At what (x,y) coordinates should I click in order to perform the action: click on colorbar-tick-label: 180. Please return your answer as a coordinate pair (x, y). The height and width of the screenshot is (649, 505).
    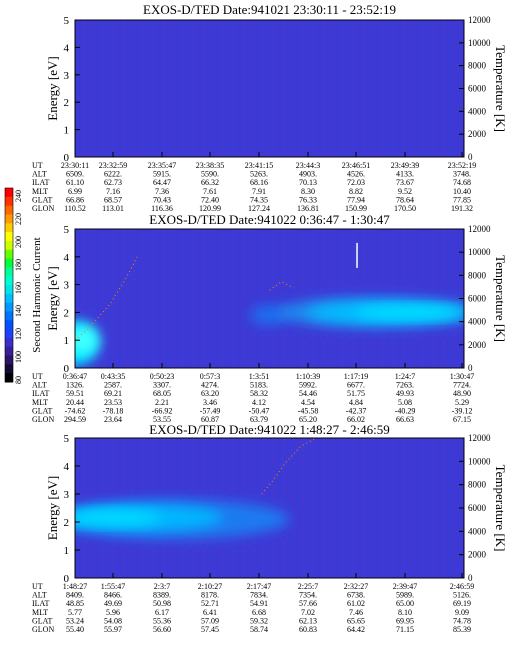
    Looking at the image, I should click on (18, 265).